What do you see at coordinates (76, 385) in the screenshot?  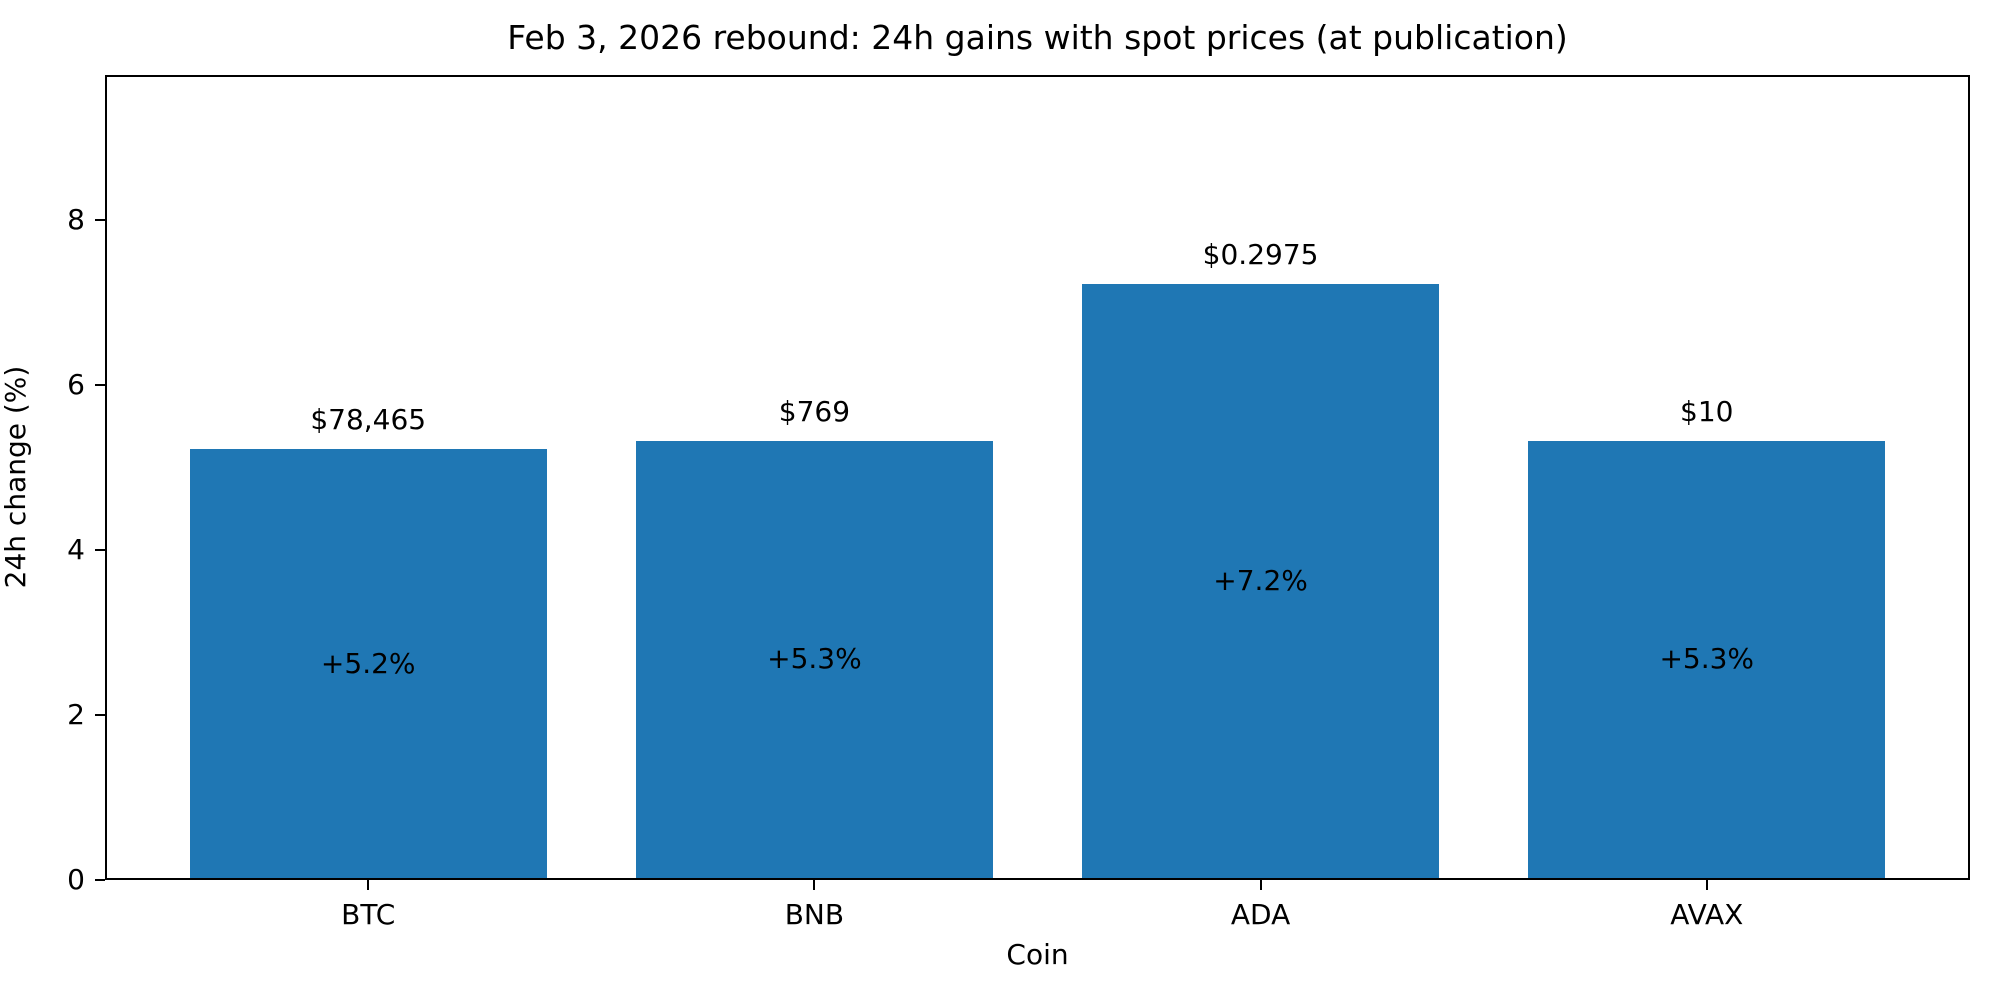 I see `y-tick-label: 6` at bounding box center [76, 385].